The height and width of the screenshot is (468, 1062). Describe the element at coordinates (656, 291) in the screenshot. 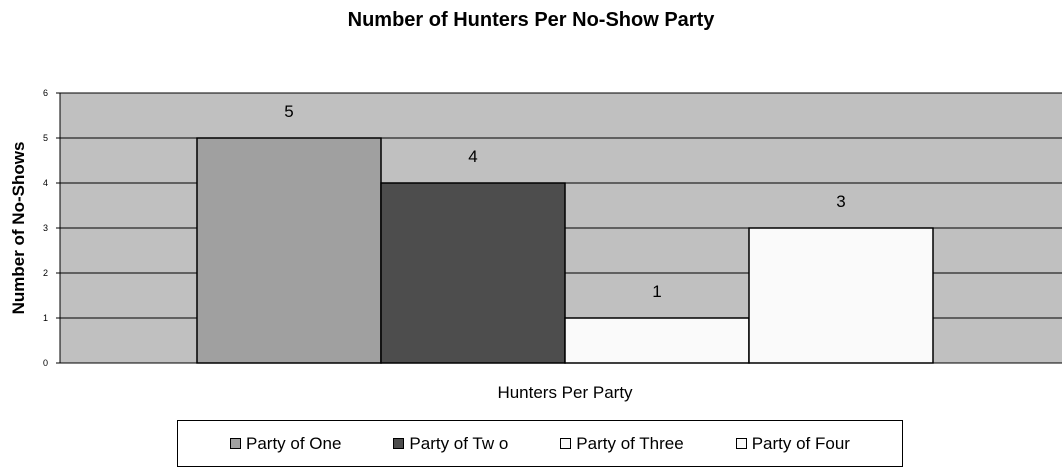

I see `data-label: 1` at that location.